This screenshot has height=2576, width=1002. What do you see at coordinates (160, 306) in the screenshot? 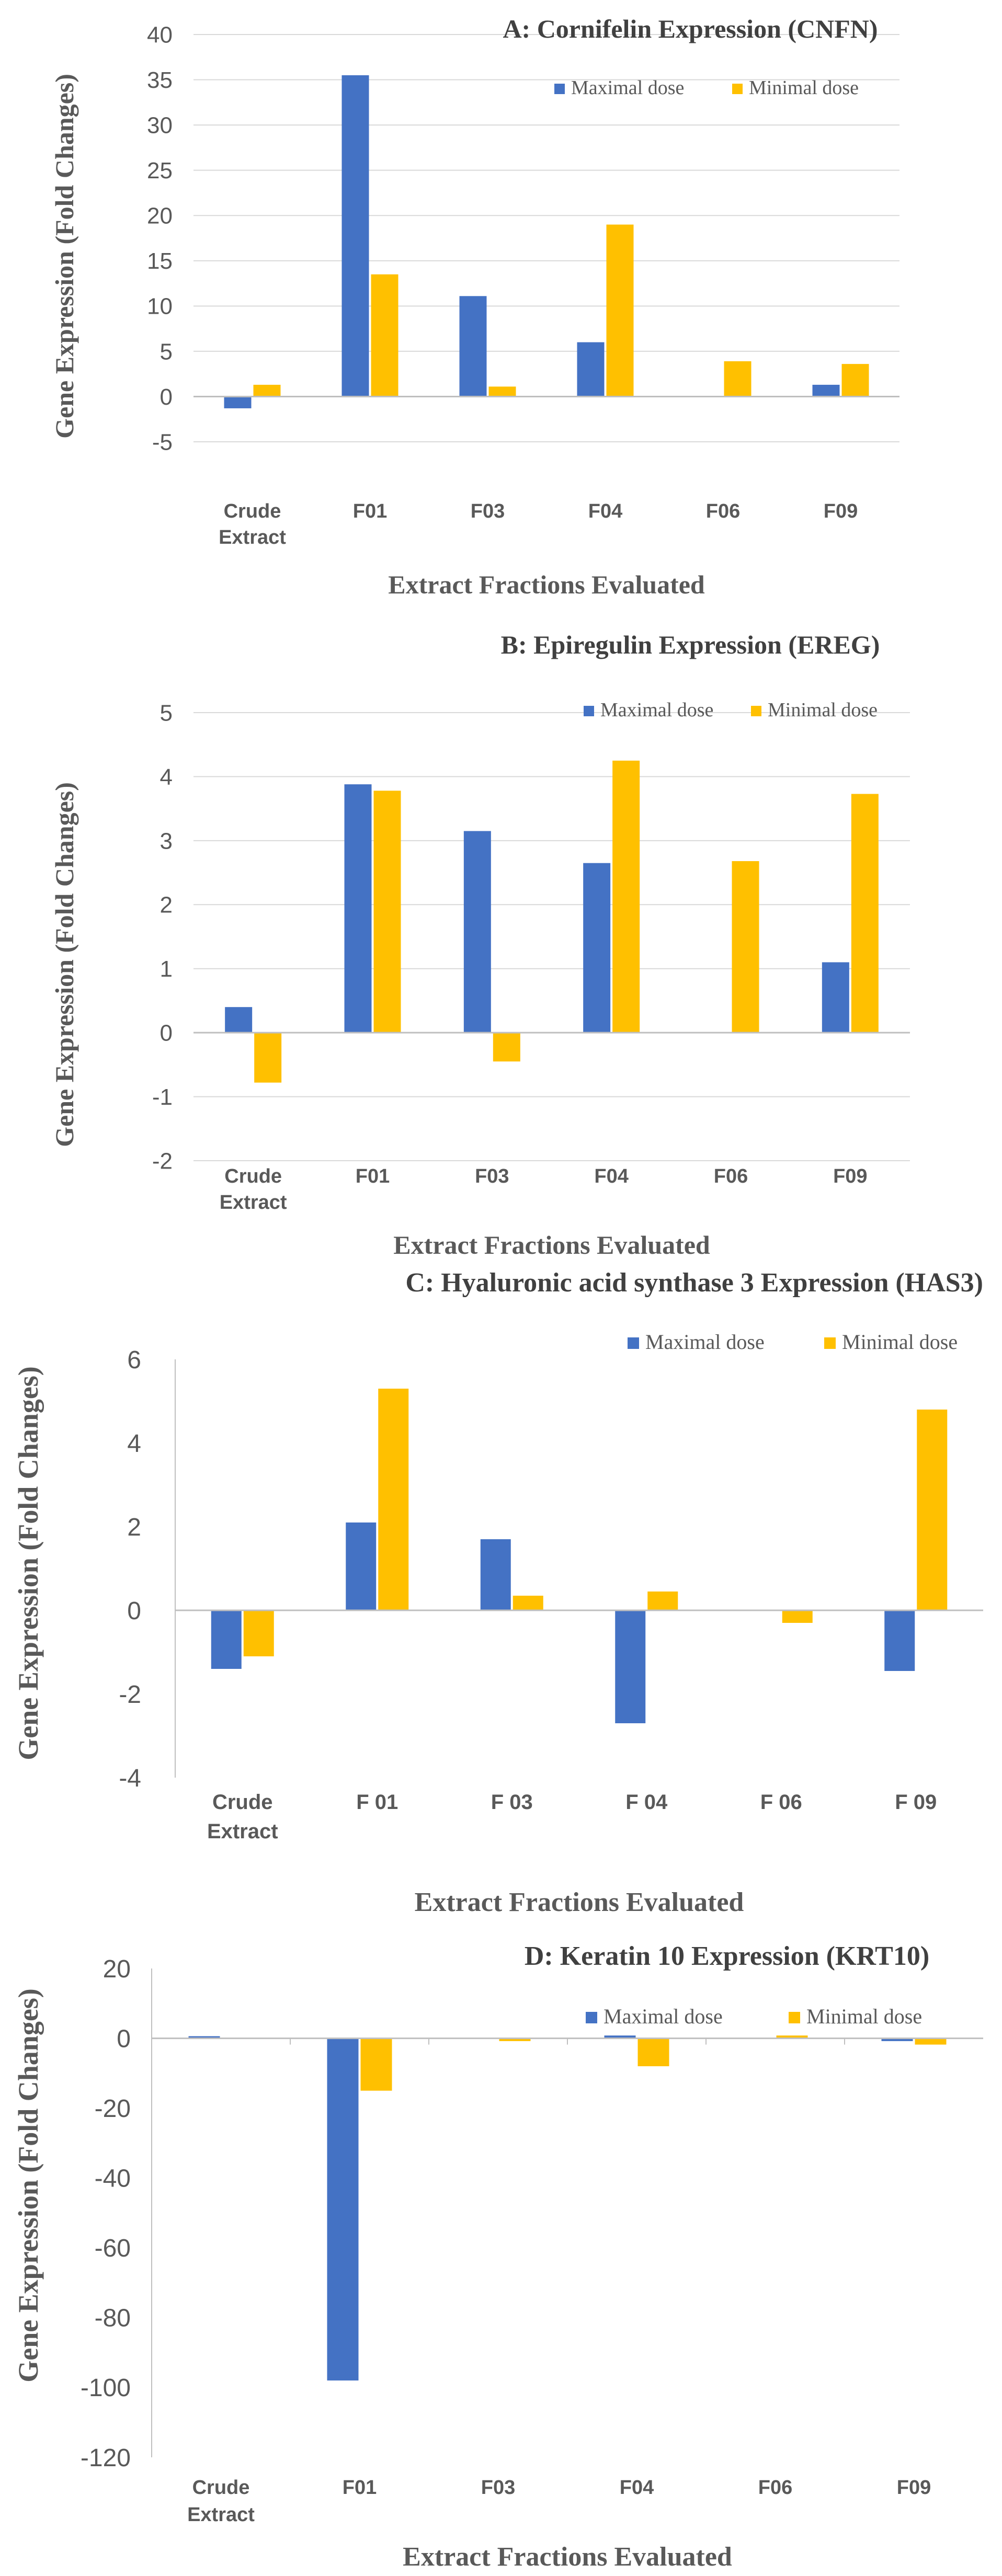
I see `y-tick-label: 10` at bounding box center [160, 306].